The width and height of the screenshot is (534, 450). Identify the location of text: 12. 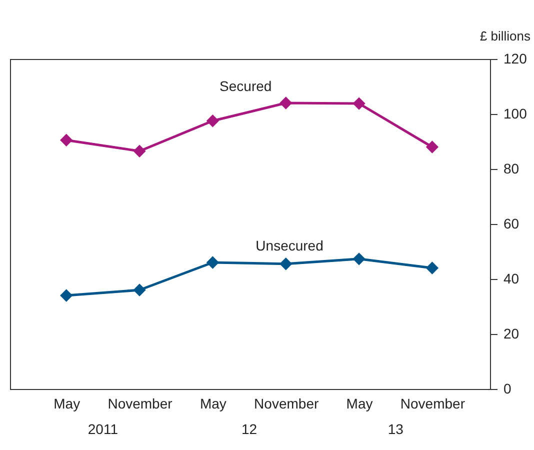
(249, 429).